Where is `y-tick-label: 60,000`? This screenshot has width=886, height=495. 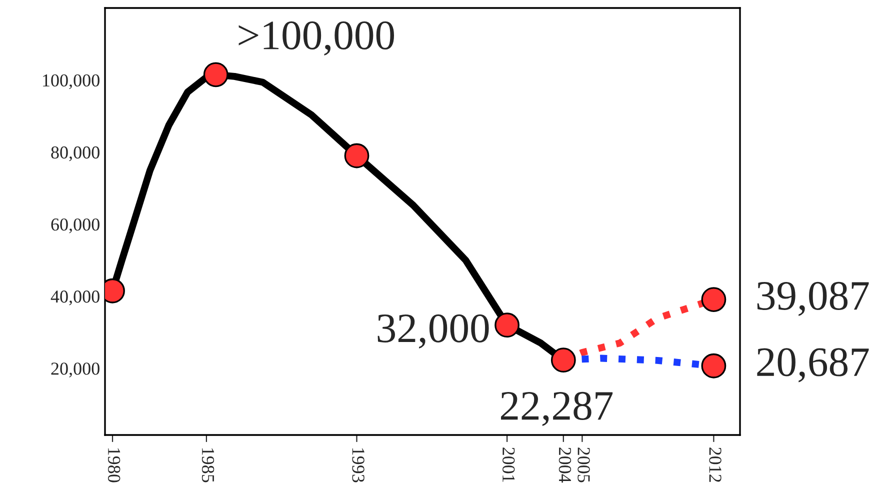 y-tick-label: 60,000 is located at coordinates (75, 226).